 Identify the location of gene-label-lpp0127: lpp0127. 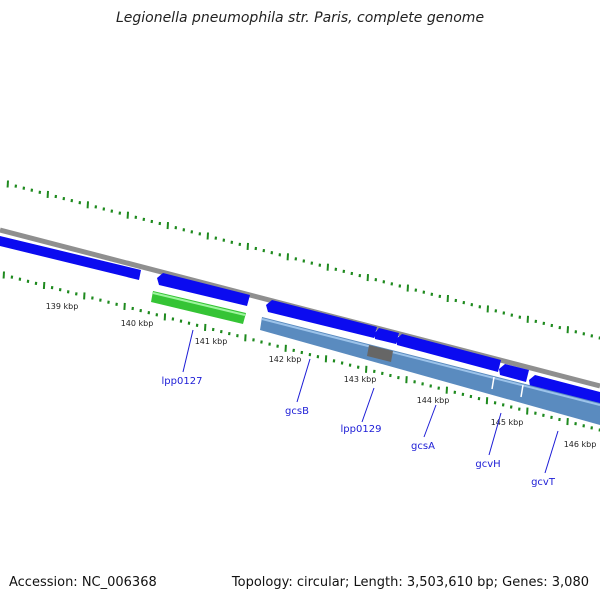
(182, 381).